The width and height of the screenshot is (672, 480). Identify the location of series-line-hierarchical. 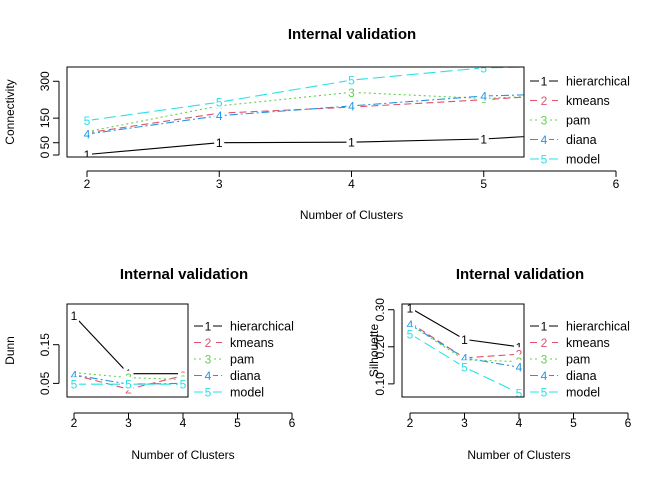
(128, 345).